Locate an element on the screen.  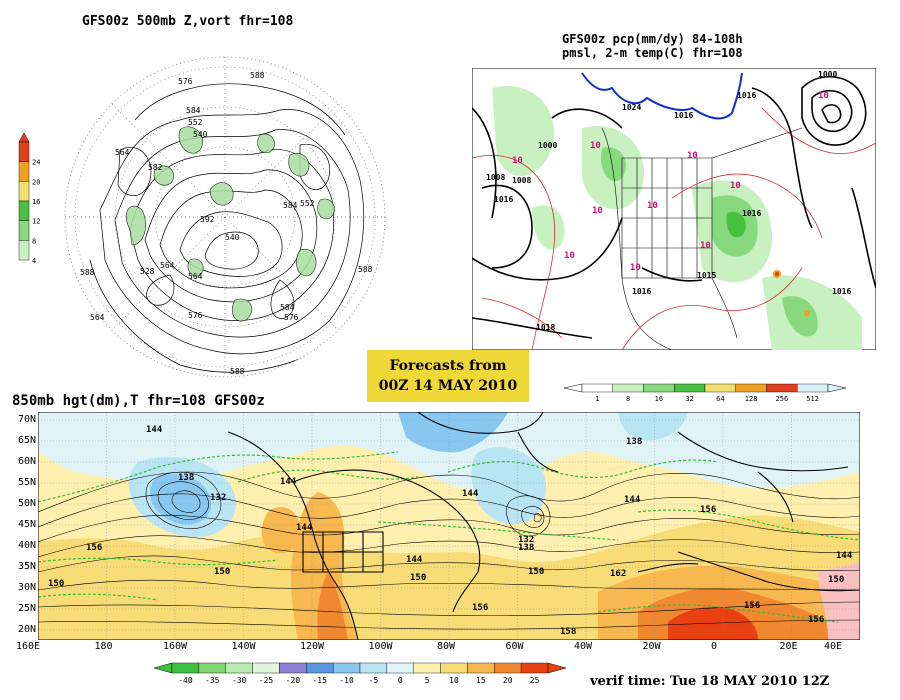
verif-time: verif time: Tue 18 MAY 2010 12Z is located at coordinates (710, 681).